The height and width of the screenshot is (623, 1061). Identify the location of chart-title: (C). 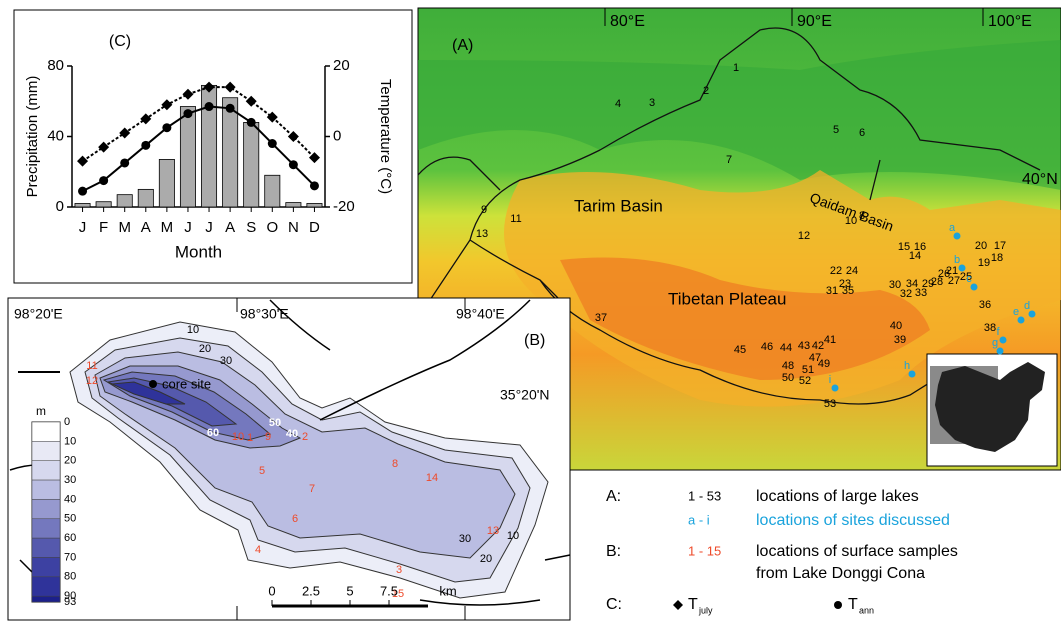
(120, 41).